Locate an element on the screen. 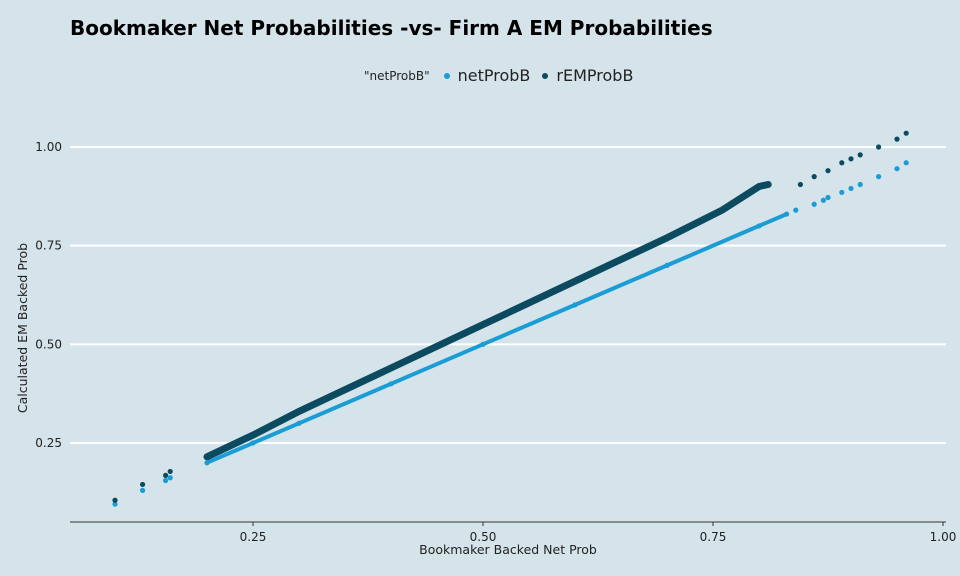  x-tick-label-3: 1.00 is located at coordinates (943, 537).